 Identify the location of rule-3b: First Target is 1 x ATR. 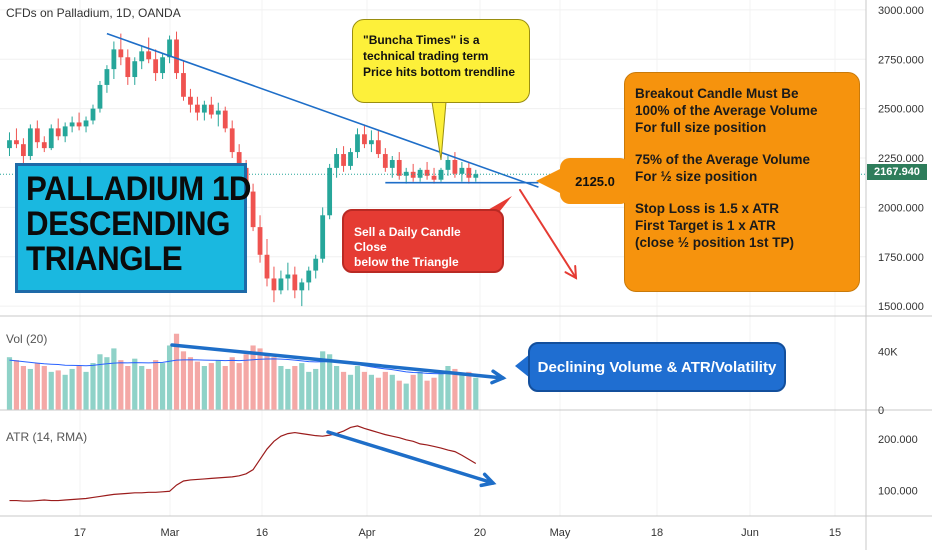
(705, 225).